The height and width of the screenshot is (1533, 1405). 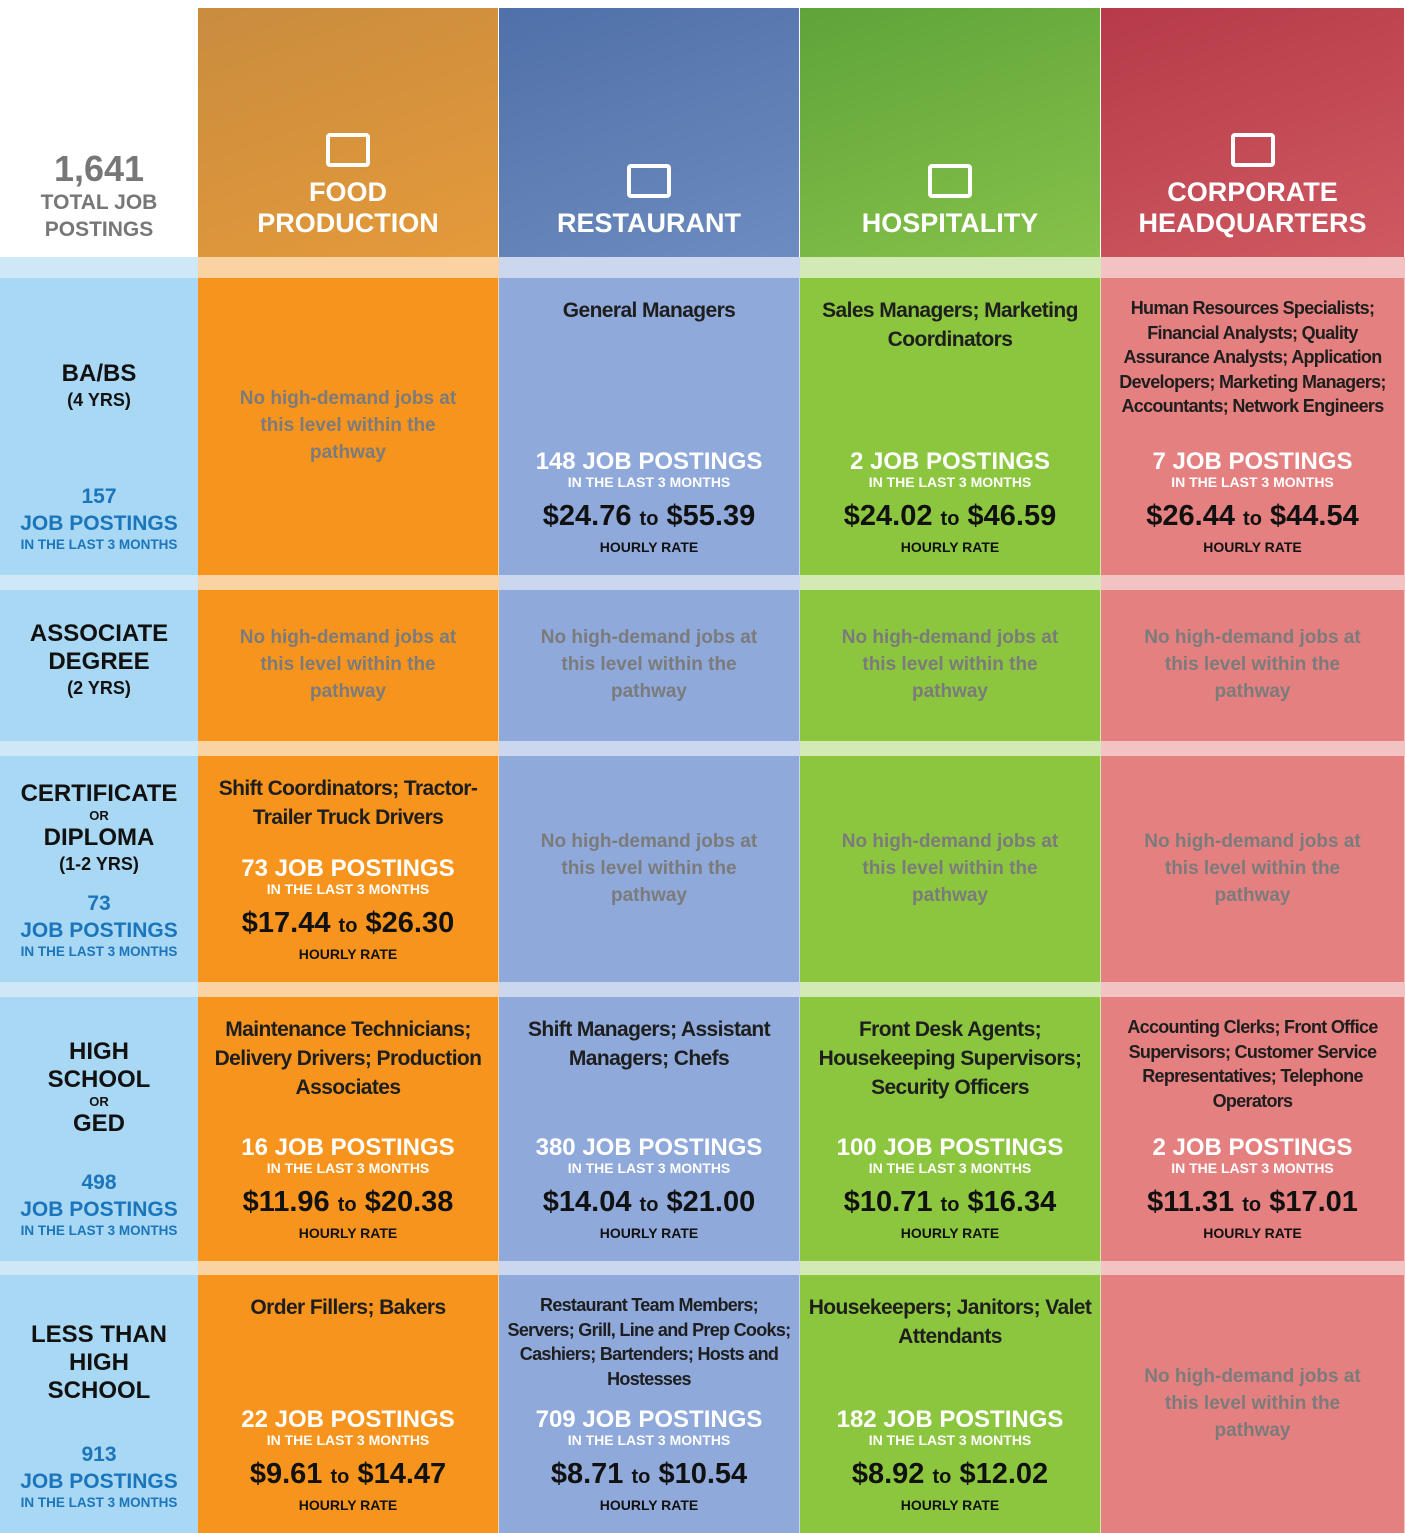 I want to click on postings: 709 JOB POSTINGS, so click(x=649, y=1420).